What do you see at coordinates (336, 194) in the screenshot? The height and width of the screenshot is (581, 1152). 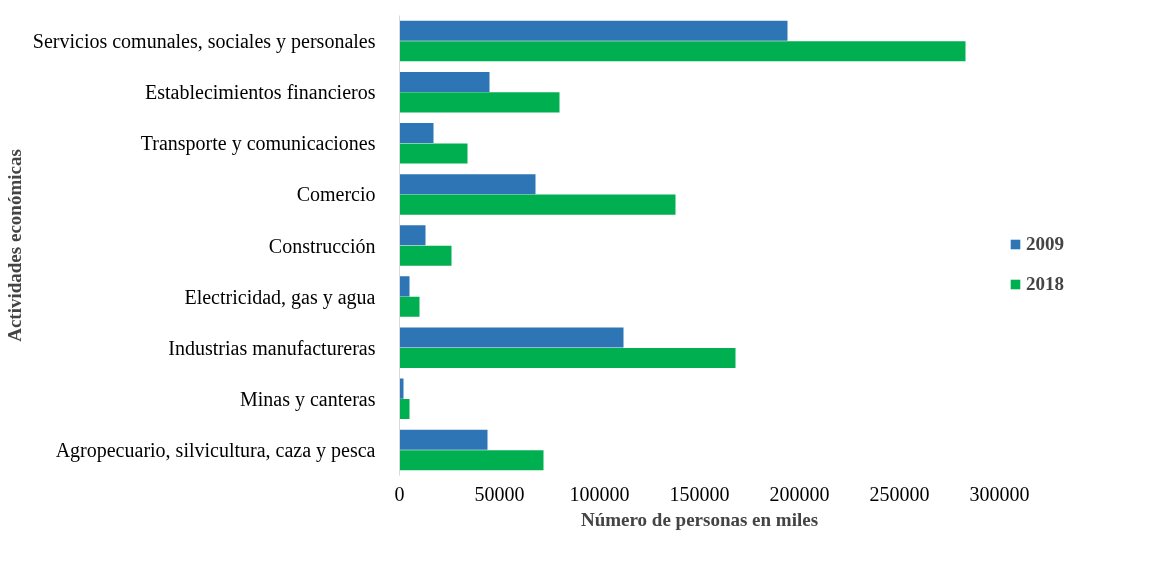 I see `y-tick-label: Comercio` at bounding box center [336, 194].